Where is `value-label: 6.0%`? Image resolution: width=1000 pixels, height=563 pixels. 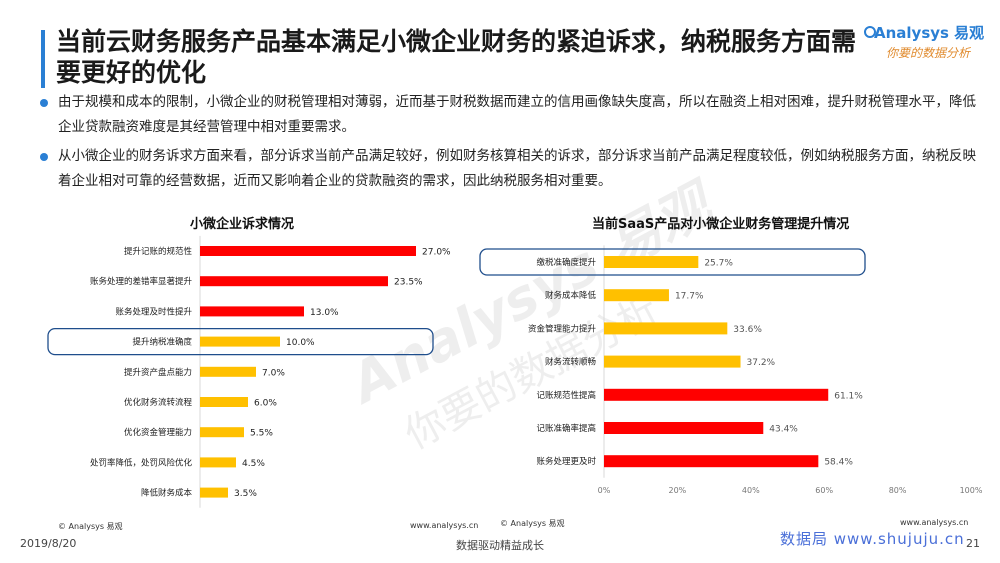 value-label: 6.0% is located at coordinates (265, 404).